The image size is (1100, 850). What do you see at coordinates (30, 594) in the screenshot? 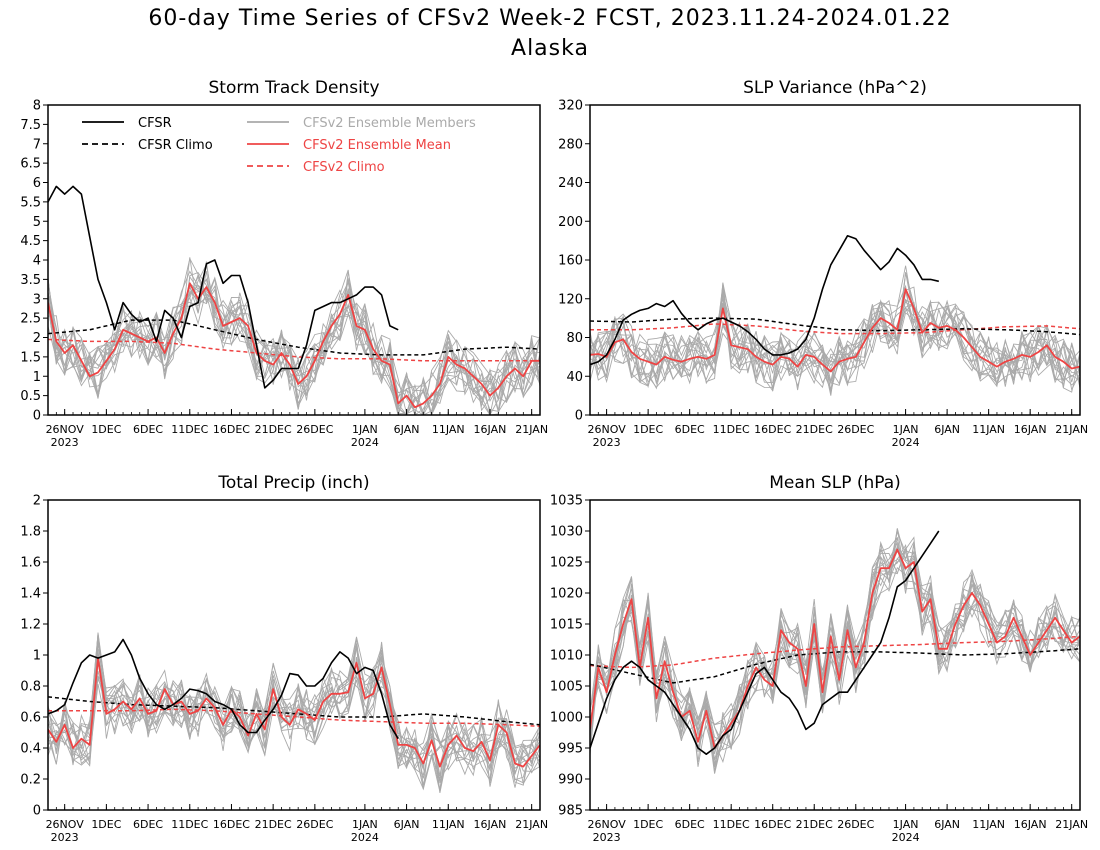
I see `y-tick-label: 1.4` at bounding box center [30, 594].